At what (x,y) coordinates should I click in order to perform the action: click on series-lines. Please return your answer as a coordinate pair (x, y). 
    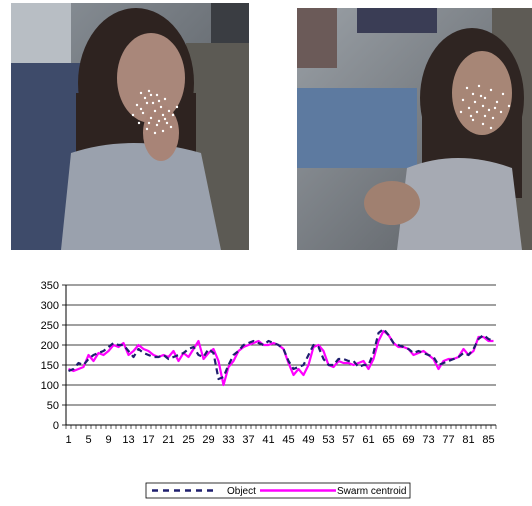
    Looking at the image, I should click on (281, 357).